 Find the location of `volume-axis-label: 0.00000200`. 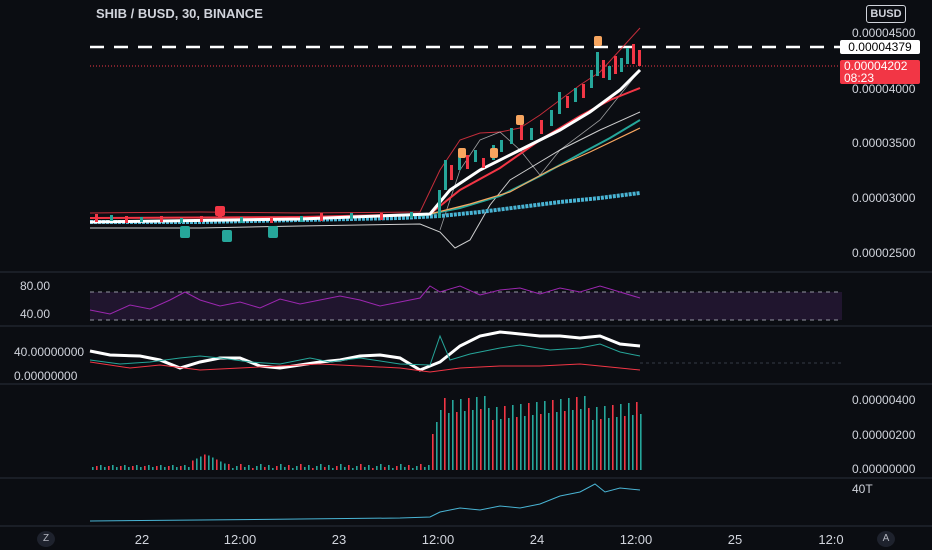

volume-axis-label: 0.00000200 is located at coordinates (884, 435).